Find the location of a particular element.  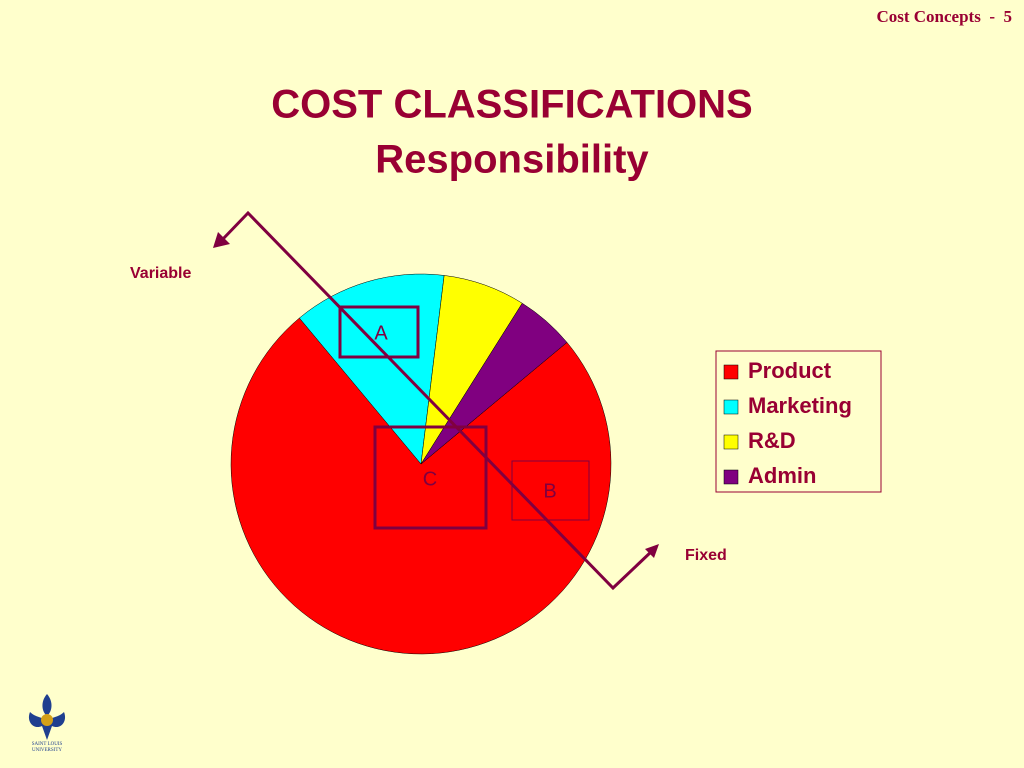

legend-label: R&D is located at coordinates (772, 440).